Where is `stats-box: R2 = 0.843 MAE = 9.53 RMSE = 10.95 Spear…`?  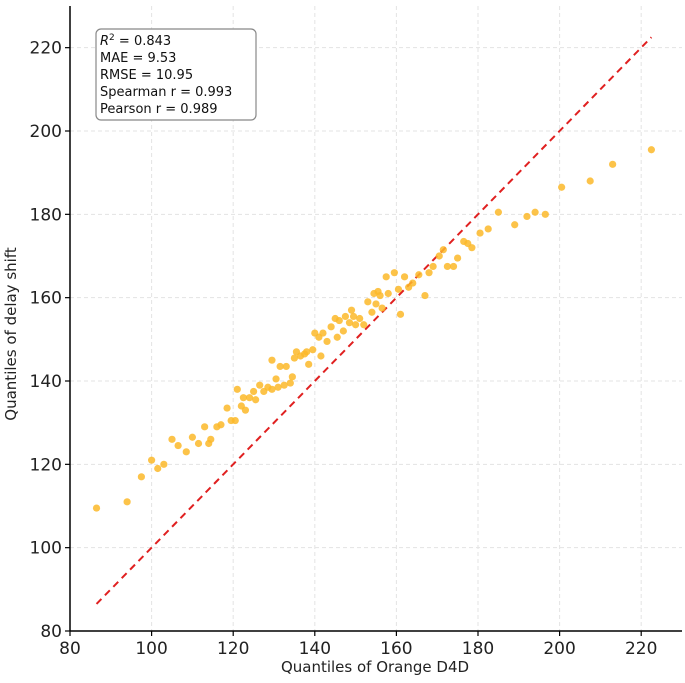
stats-box: R2 = 0.843 MAE = 9.53 RMSE = 10.95 Spear… is located at coordinates (176, 74).